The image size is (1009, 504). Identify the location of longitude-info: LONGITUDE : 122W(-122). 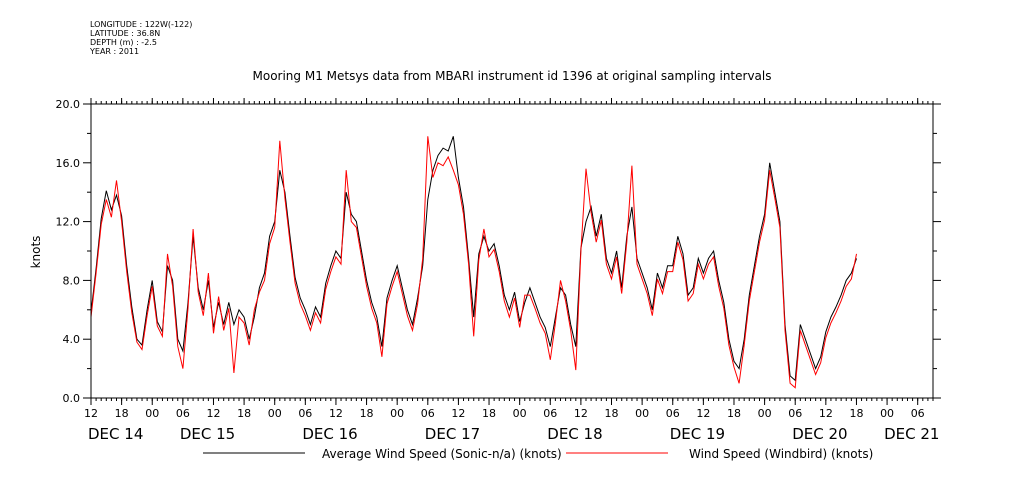
(141, 24).